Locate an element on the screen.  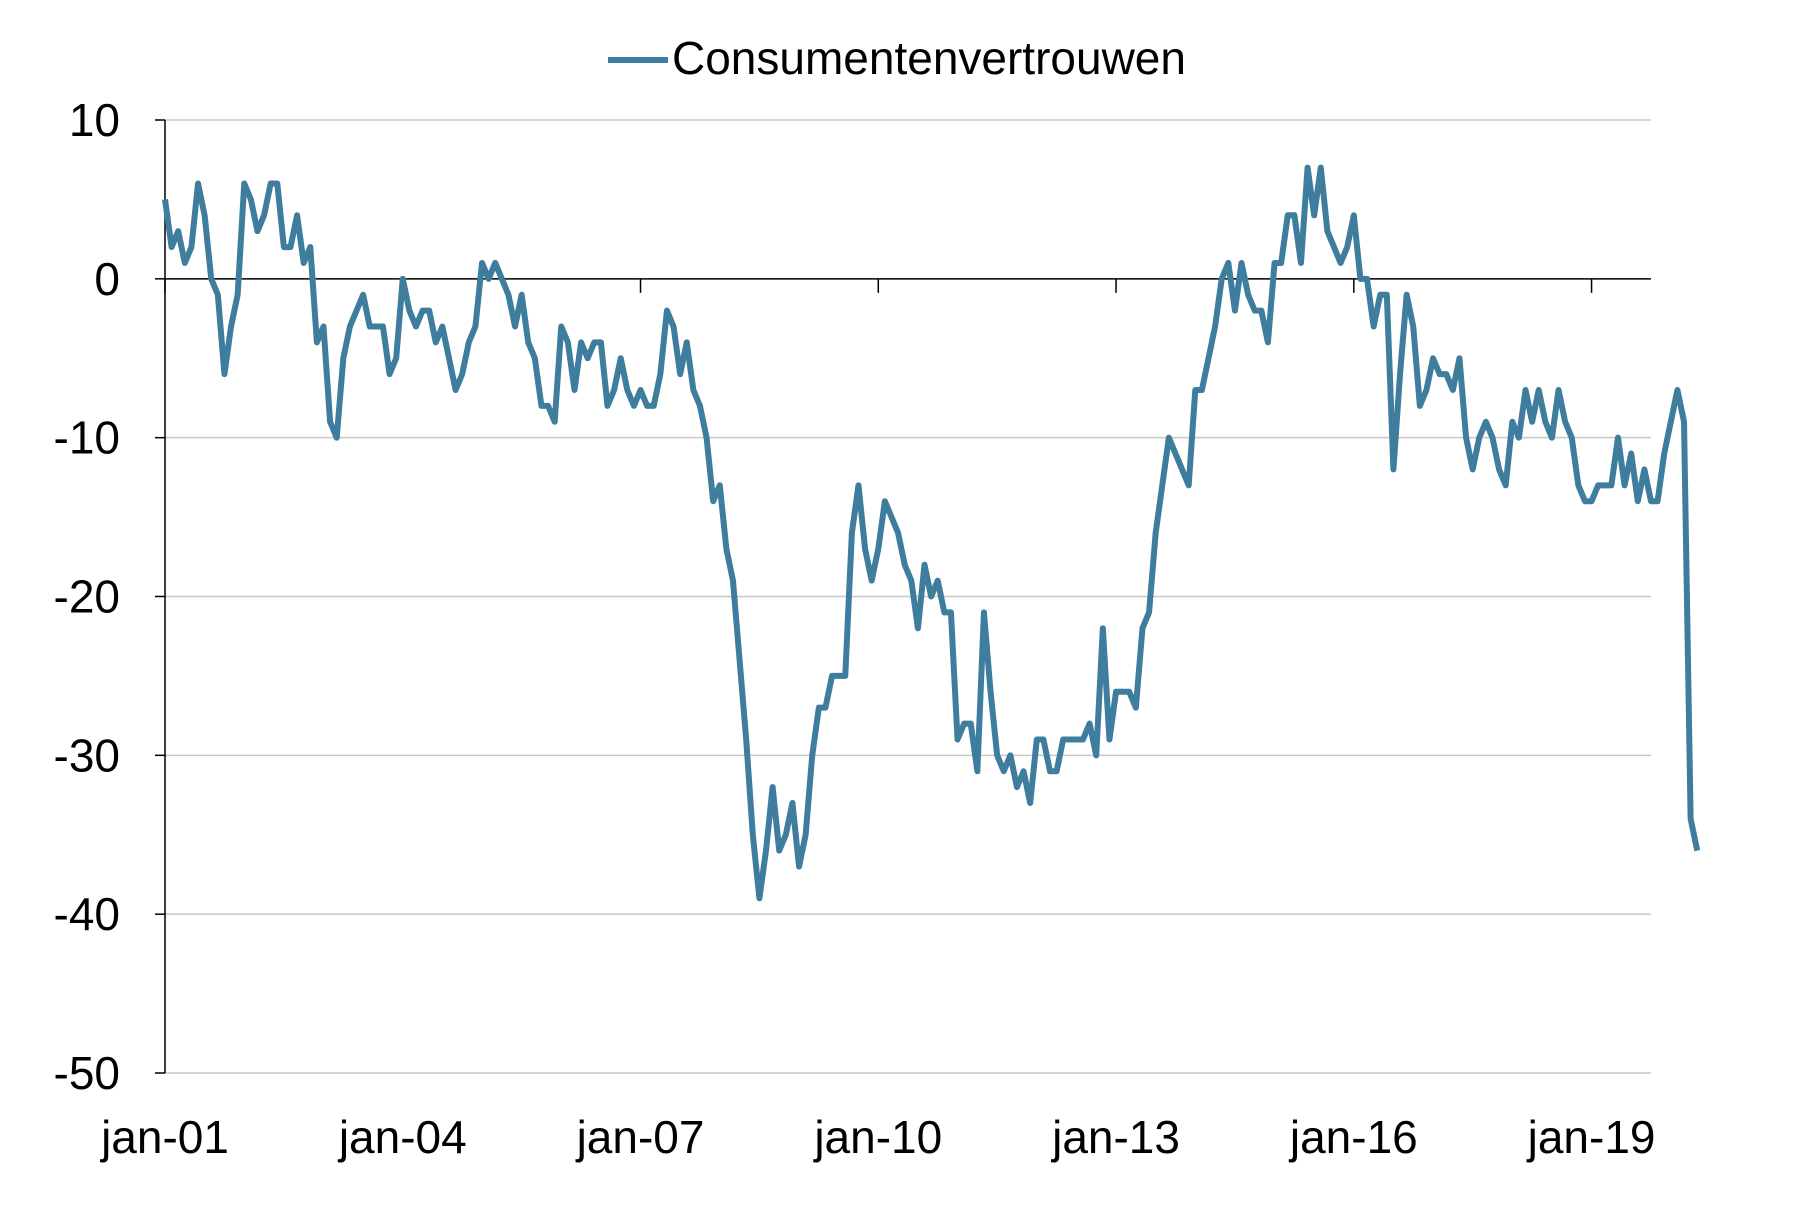
x-tick-label: jan-13 is located at coordinates (1115, 1137).